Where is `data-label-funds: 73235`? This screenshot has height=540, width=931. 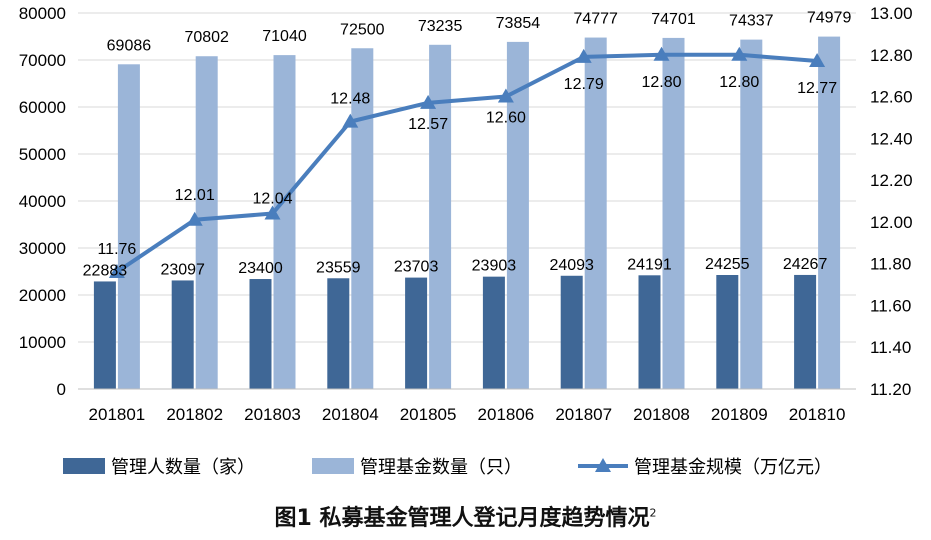
data-label-funds: 73235 is located at coordinates (440, 26).